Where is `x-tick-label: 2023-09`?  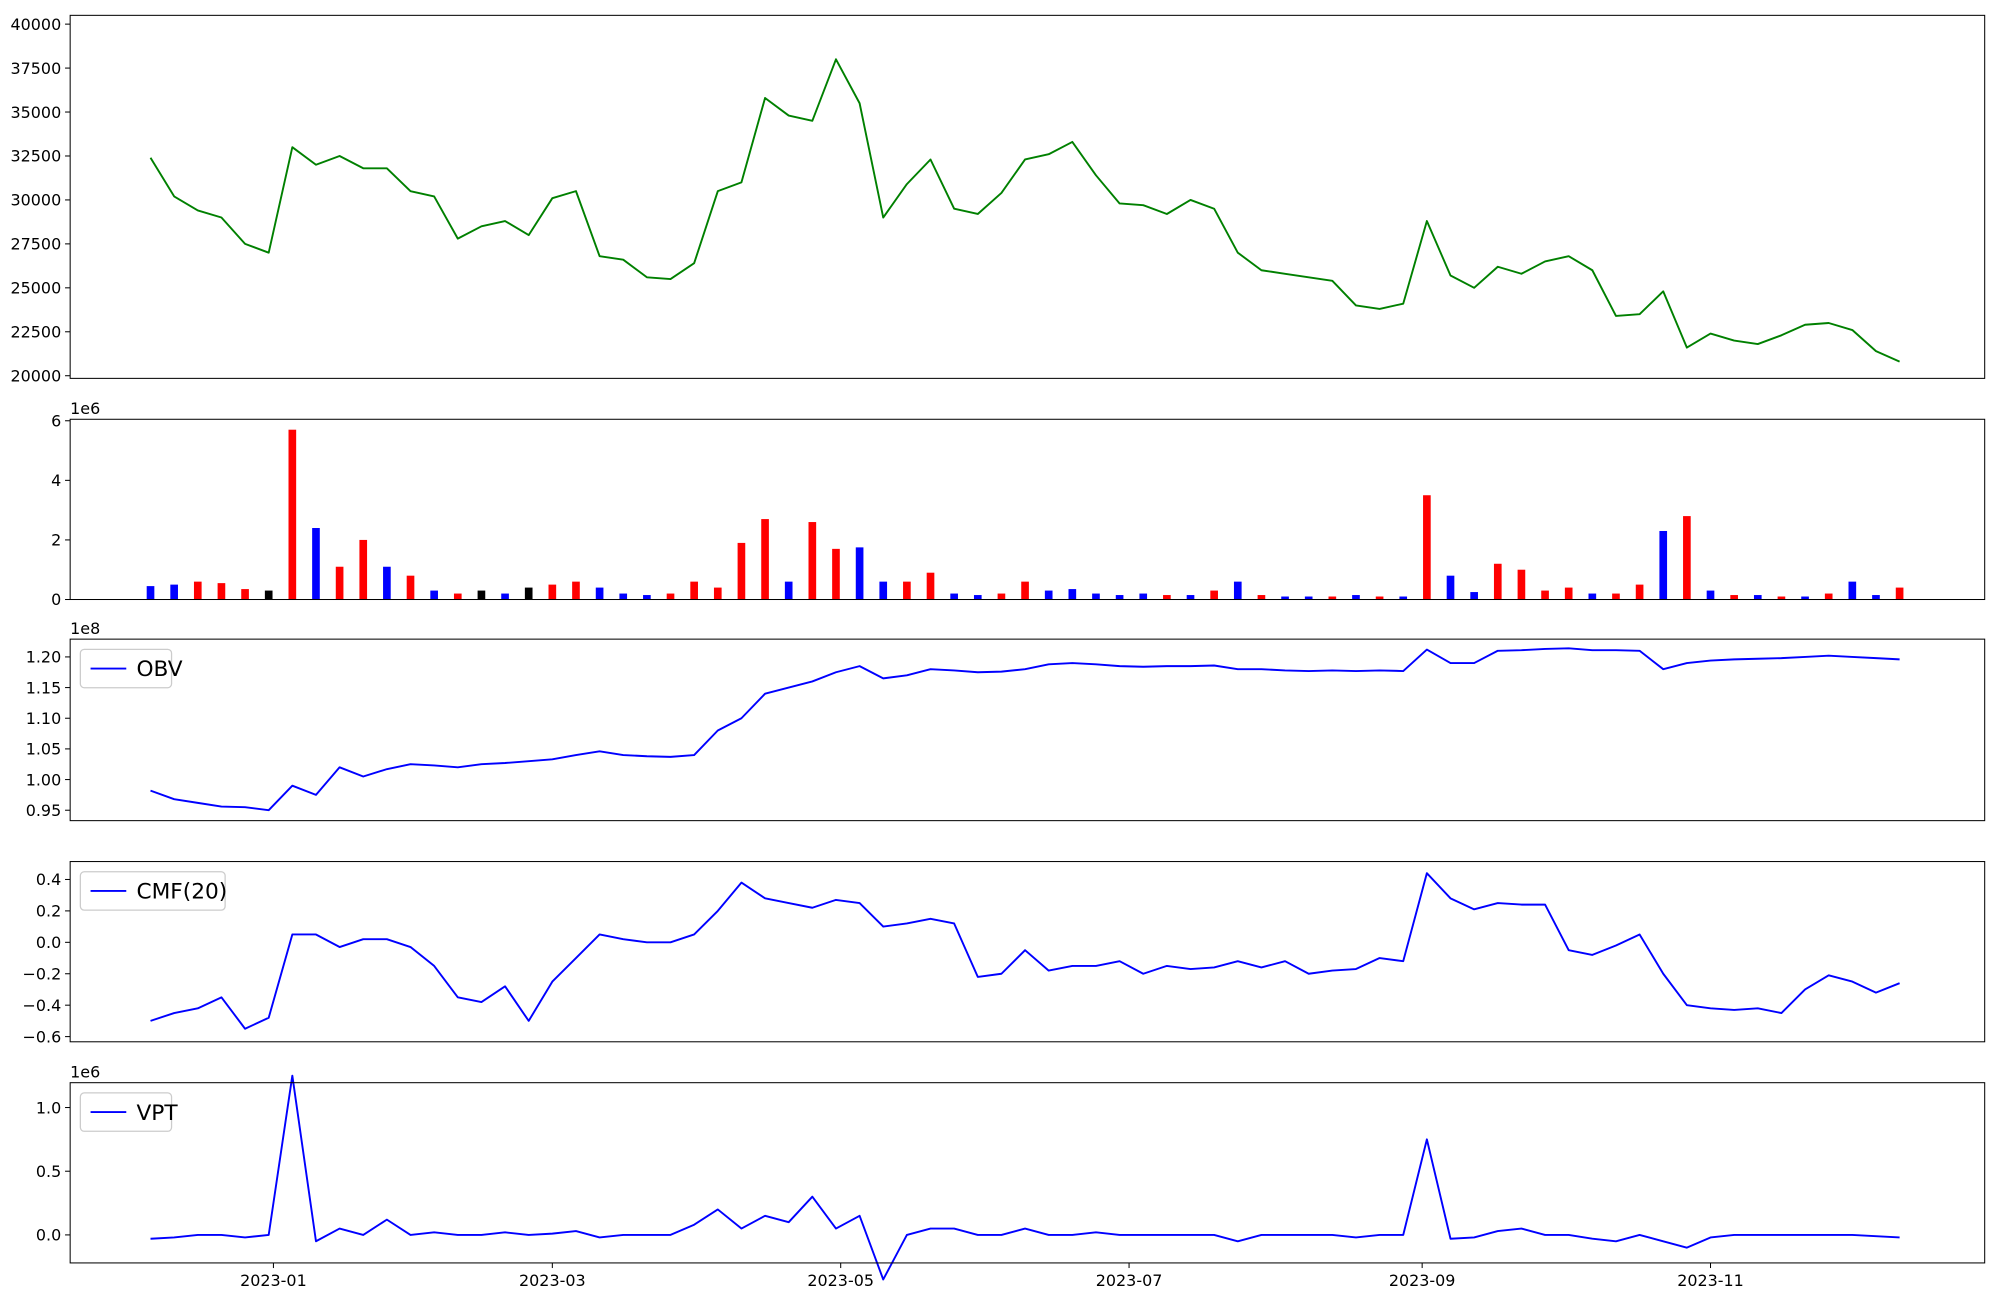 x-tick-label: 2023-09 is located at coordinates (1422, 1280).